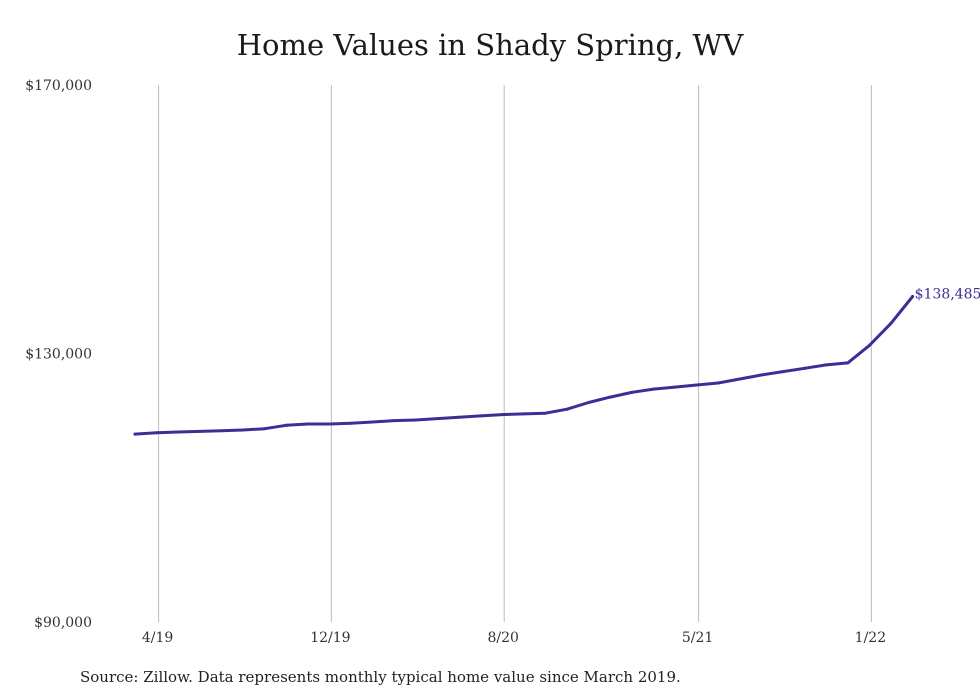 Image resolution: width=980 pixels, height=699 pixels. Describe the element at coordinates (63, 623) in the screenshot. I see `y-tick-label: $90,000` at that location.